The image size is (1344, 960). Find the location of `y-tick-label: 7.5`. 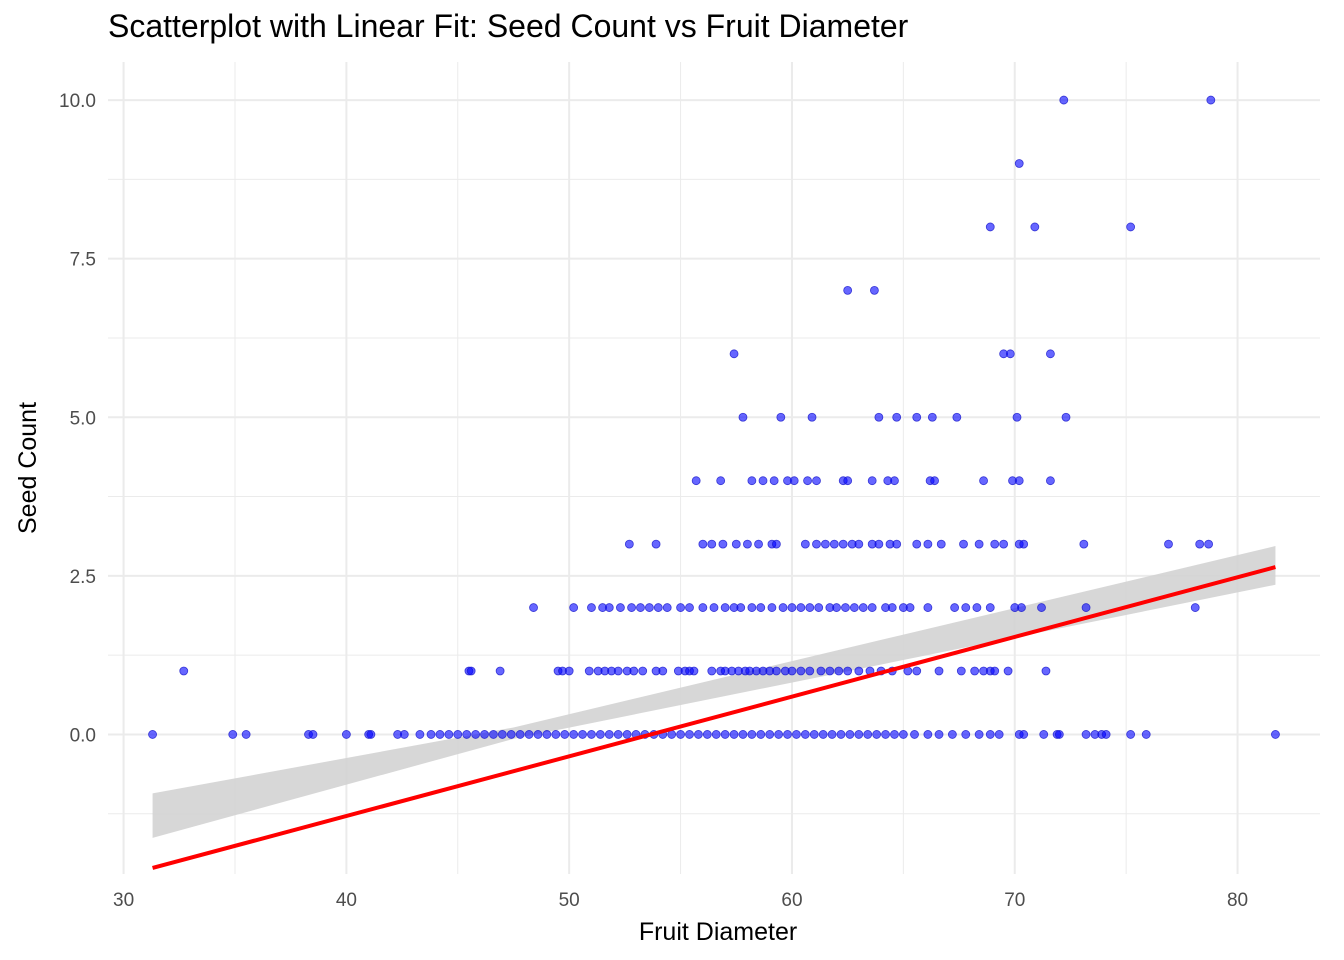

y-tick-label: 7.5 is located at coordinates (83, 260).